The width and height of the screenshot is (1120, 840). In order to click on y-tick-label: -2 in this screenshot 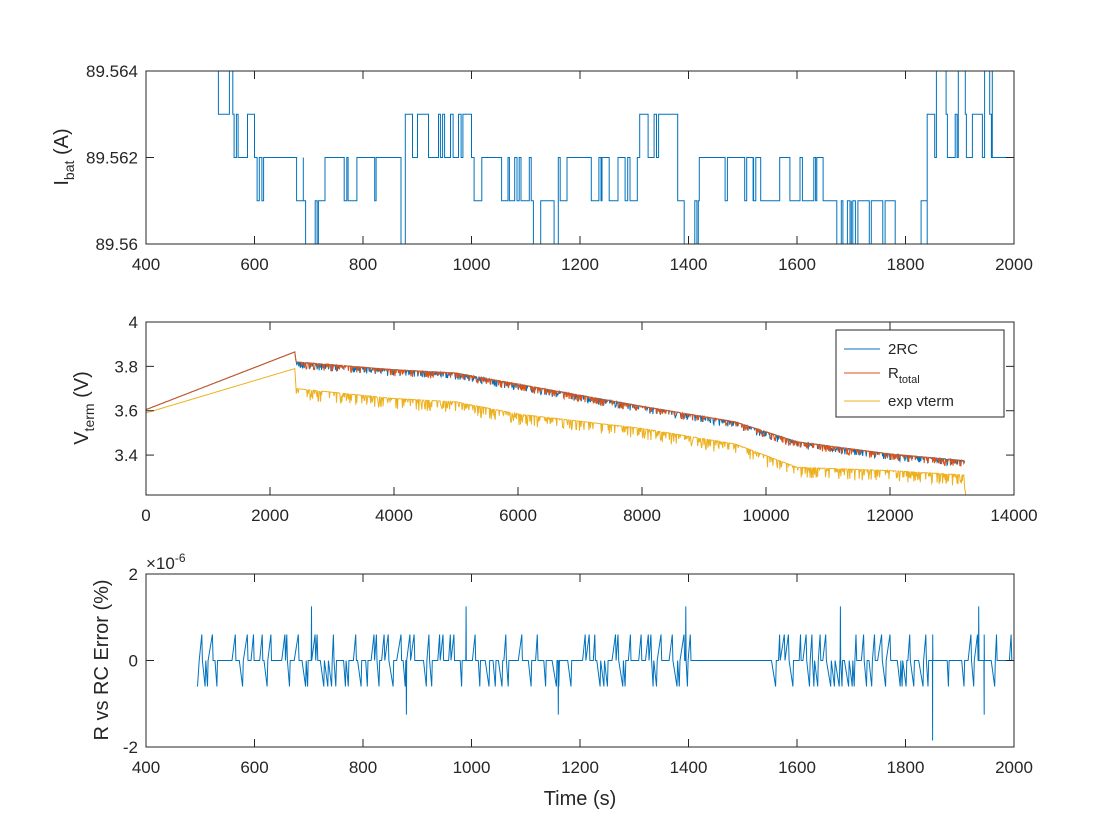, I will do `click(130, 747)`.